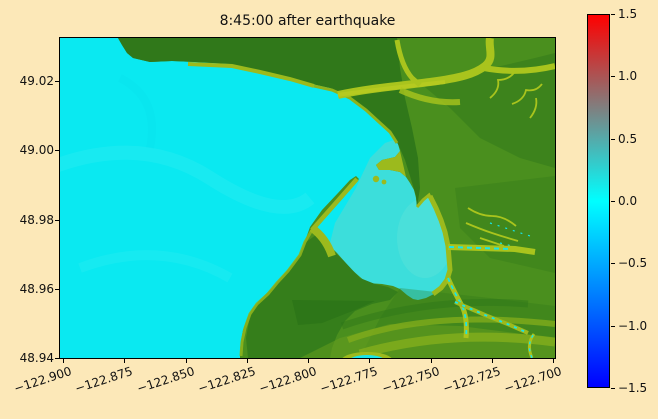 Image resolution: width=658 pixels, height=419 pixels. What do you see at coordinates (628, 201) in the screenshot?
I see `colorbar-tick-label: 0.0` at bounding box center [628, 201].